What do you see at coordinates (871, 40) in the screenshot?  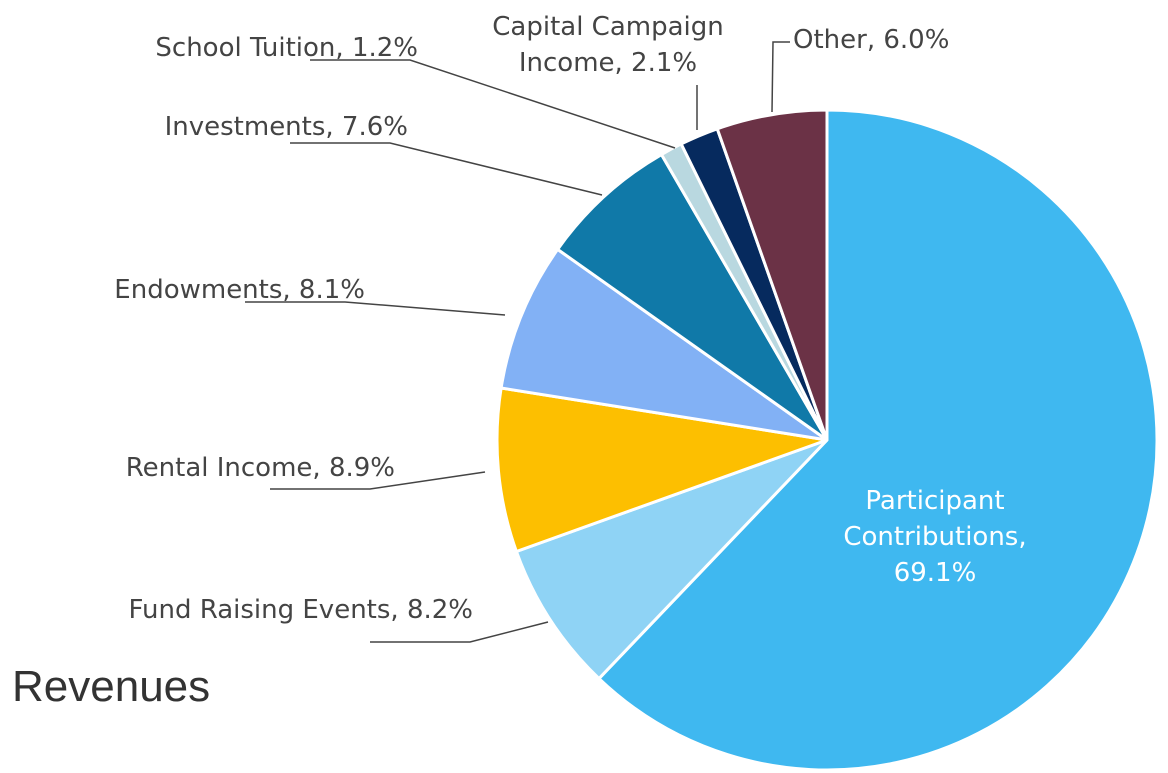 I see `data-label: Other, 6.0%` at bounding box center [871, 40].